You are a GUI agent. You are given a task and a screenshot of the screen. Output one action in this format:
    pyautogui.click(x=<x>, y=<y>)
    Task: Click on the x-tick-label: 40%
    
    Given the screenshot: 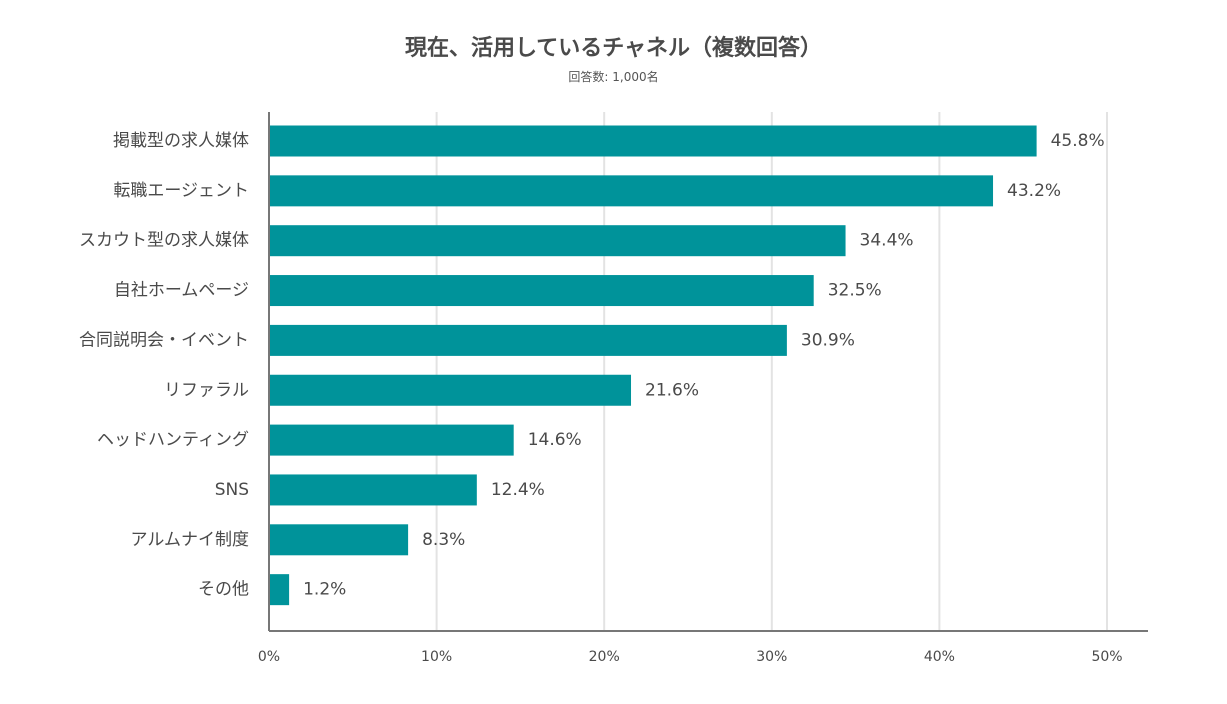 What is the action you would take?
    pyautogui.click(x=939, y=657)
    